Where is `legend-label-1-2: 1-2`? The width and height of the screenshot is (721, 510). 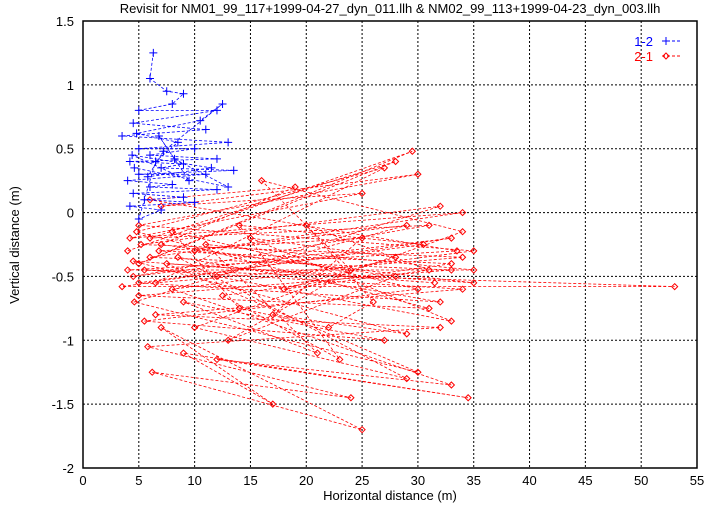 legend-label-1-2: 1-2 is located at coordinates (643, 41).